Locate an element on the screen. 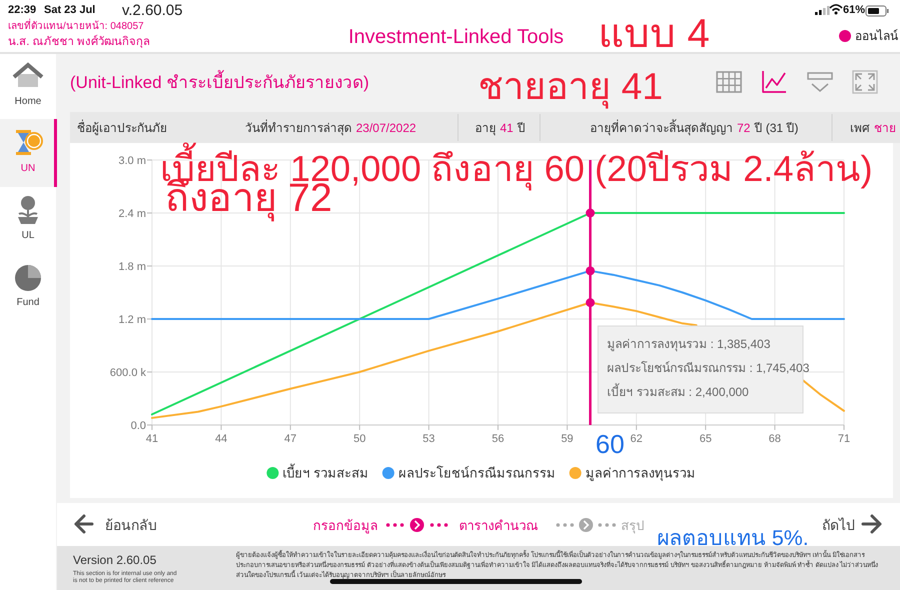 The image size is (900, 590). x-tick-label: 53 is located at coordinates (428, 439).